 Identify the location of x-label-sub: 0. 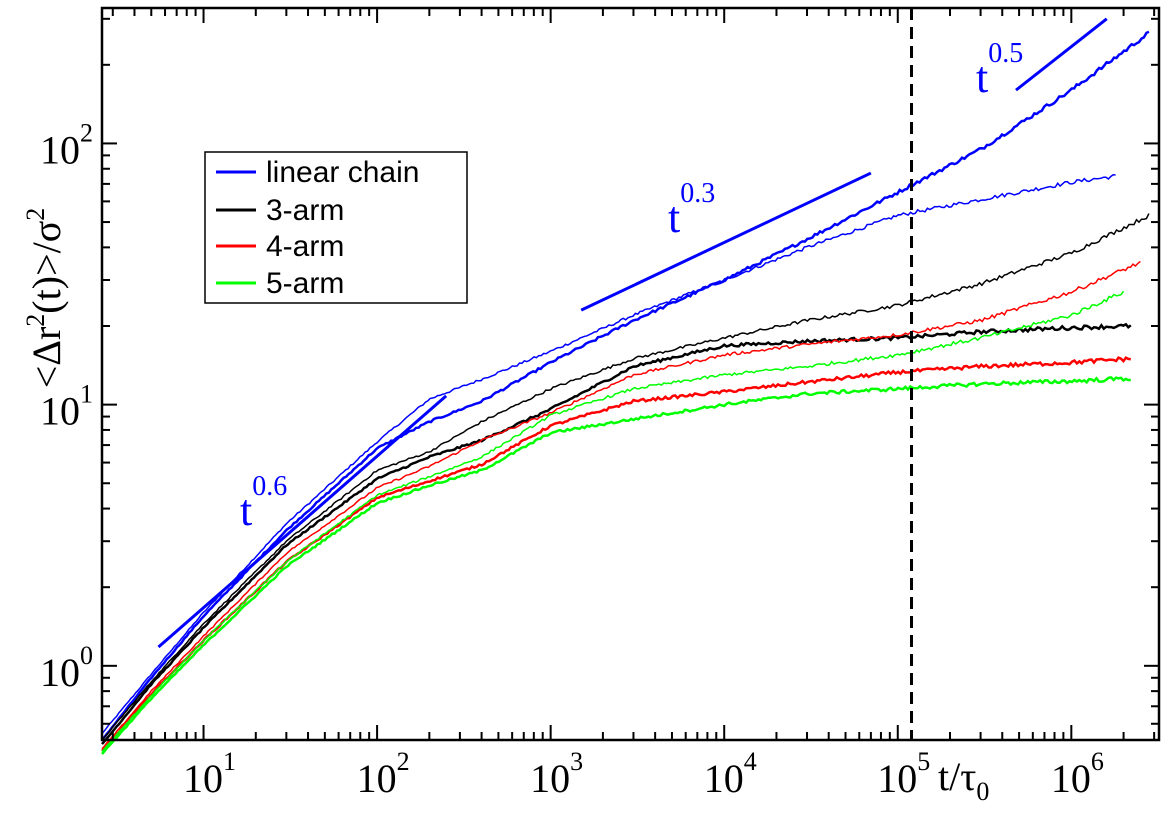
(982, 791).